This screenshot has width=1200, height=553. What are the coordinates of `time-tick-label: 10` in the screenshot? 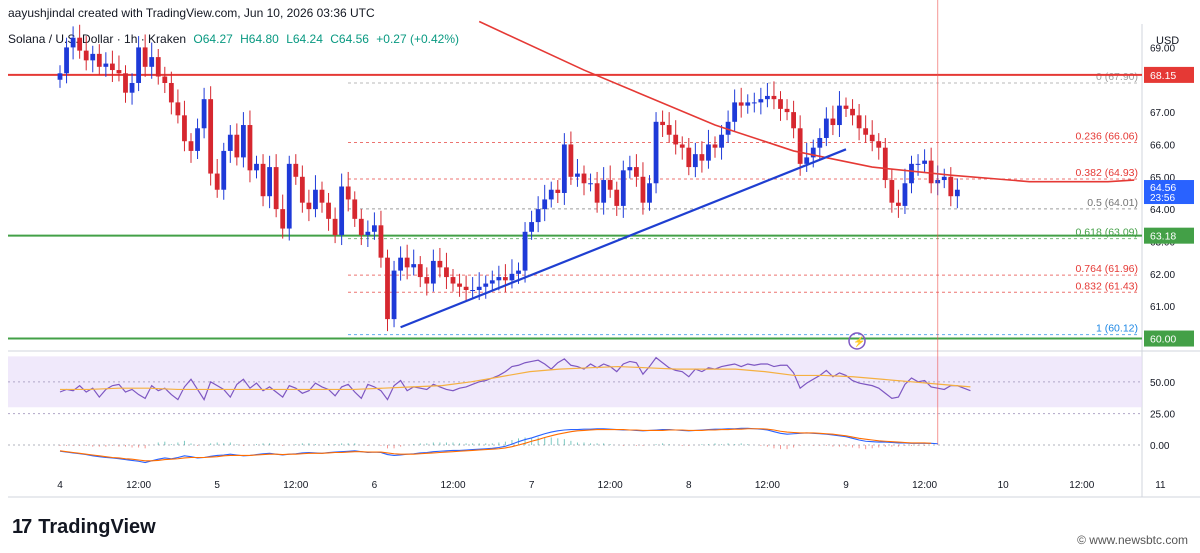 It's located at (1004, 485).